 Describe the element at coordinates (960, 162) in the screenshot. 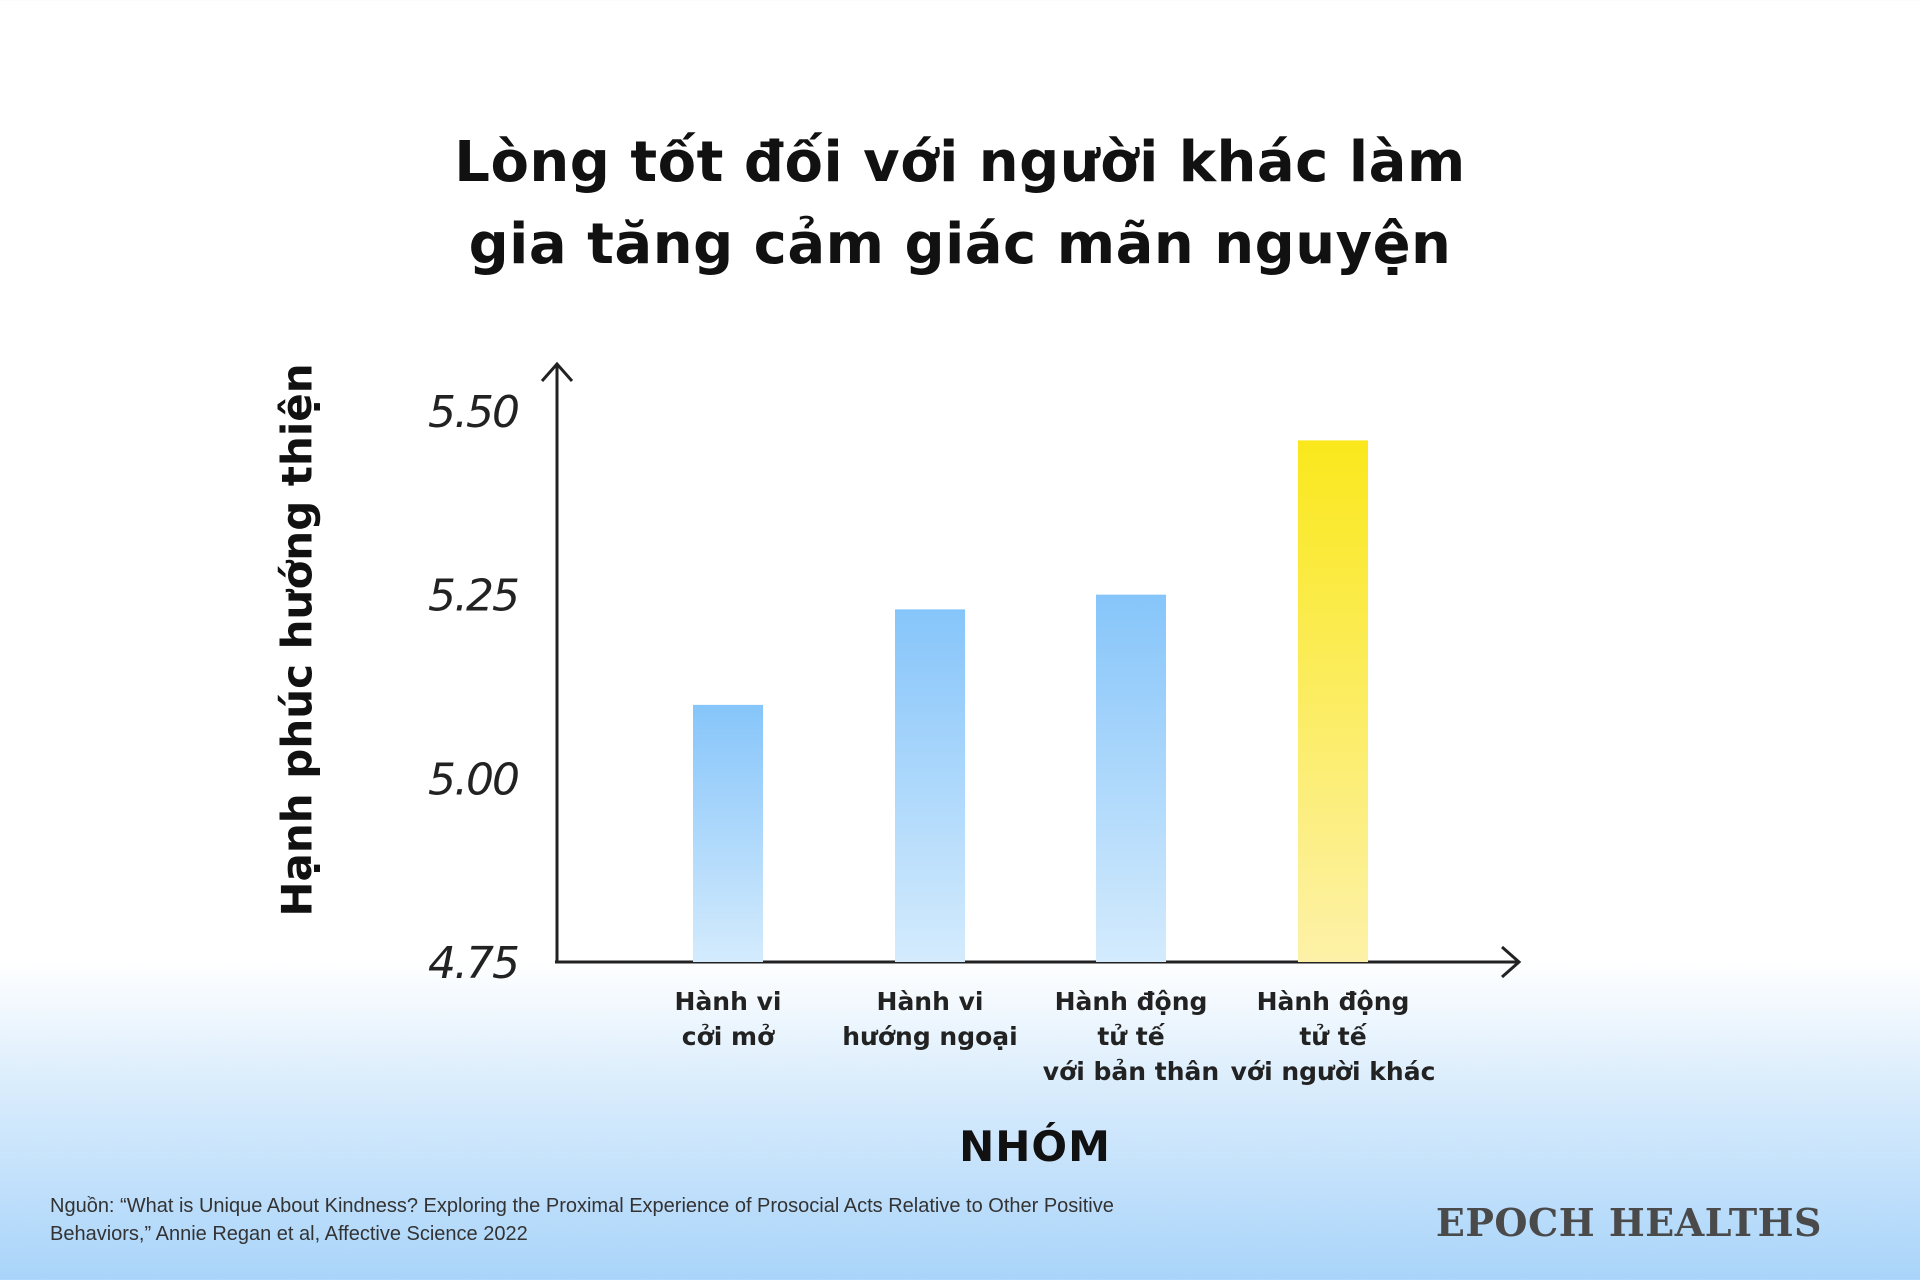

I see `chart-title-line-1: Lòng tốt đối với người khác làm` at that location.